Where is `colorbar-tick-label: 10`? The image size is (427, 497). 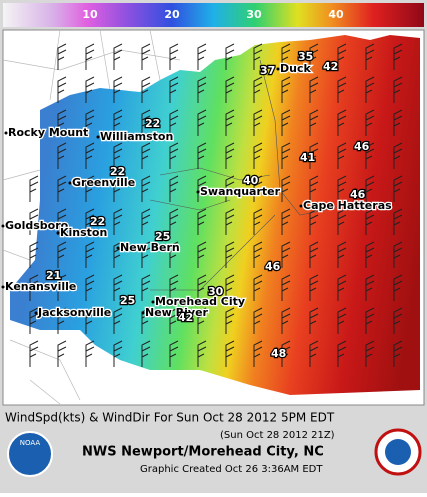
colorbar-tick-label: 10 is located at coordinates (90, 14).